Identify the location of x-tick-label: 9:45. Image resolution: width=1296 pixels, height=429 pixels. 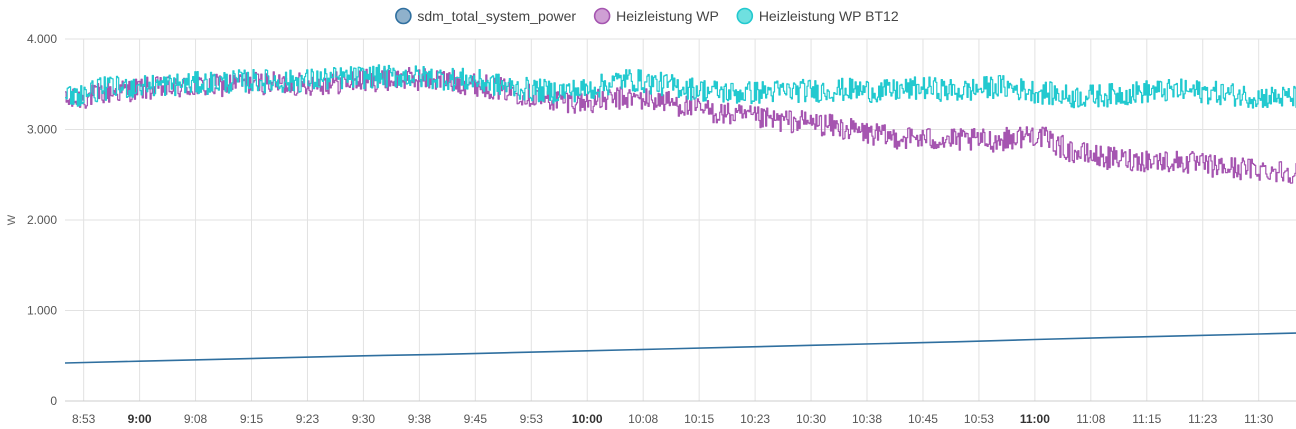
(476, 419).